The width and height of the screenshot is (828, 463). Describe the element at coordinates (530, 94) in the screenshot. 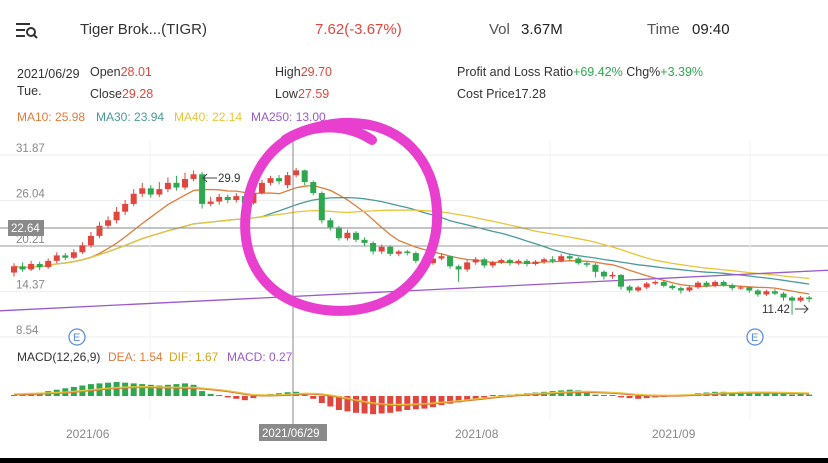

I see `cost-value: 17.28` at that location.